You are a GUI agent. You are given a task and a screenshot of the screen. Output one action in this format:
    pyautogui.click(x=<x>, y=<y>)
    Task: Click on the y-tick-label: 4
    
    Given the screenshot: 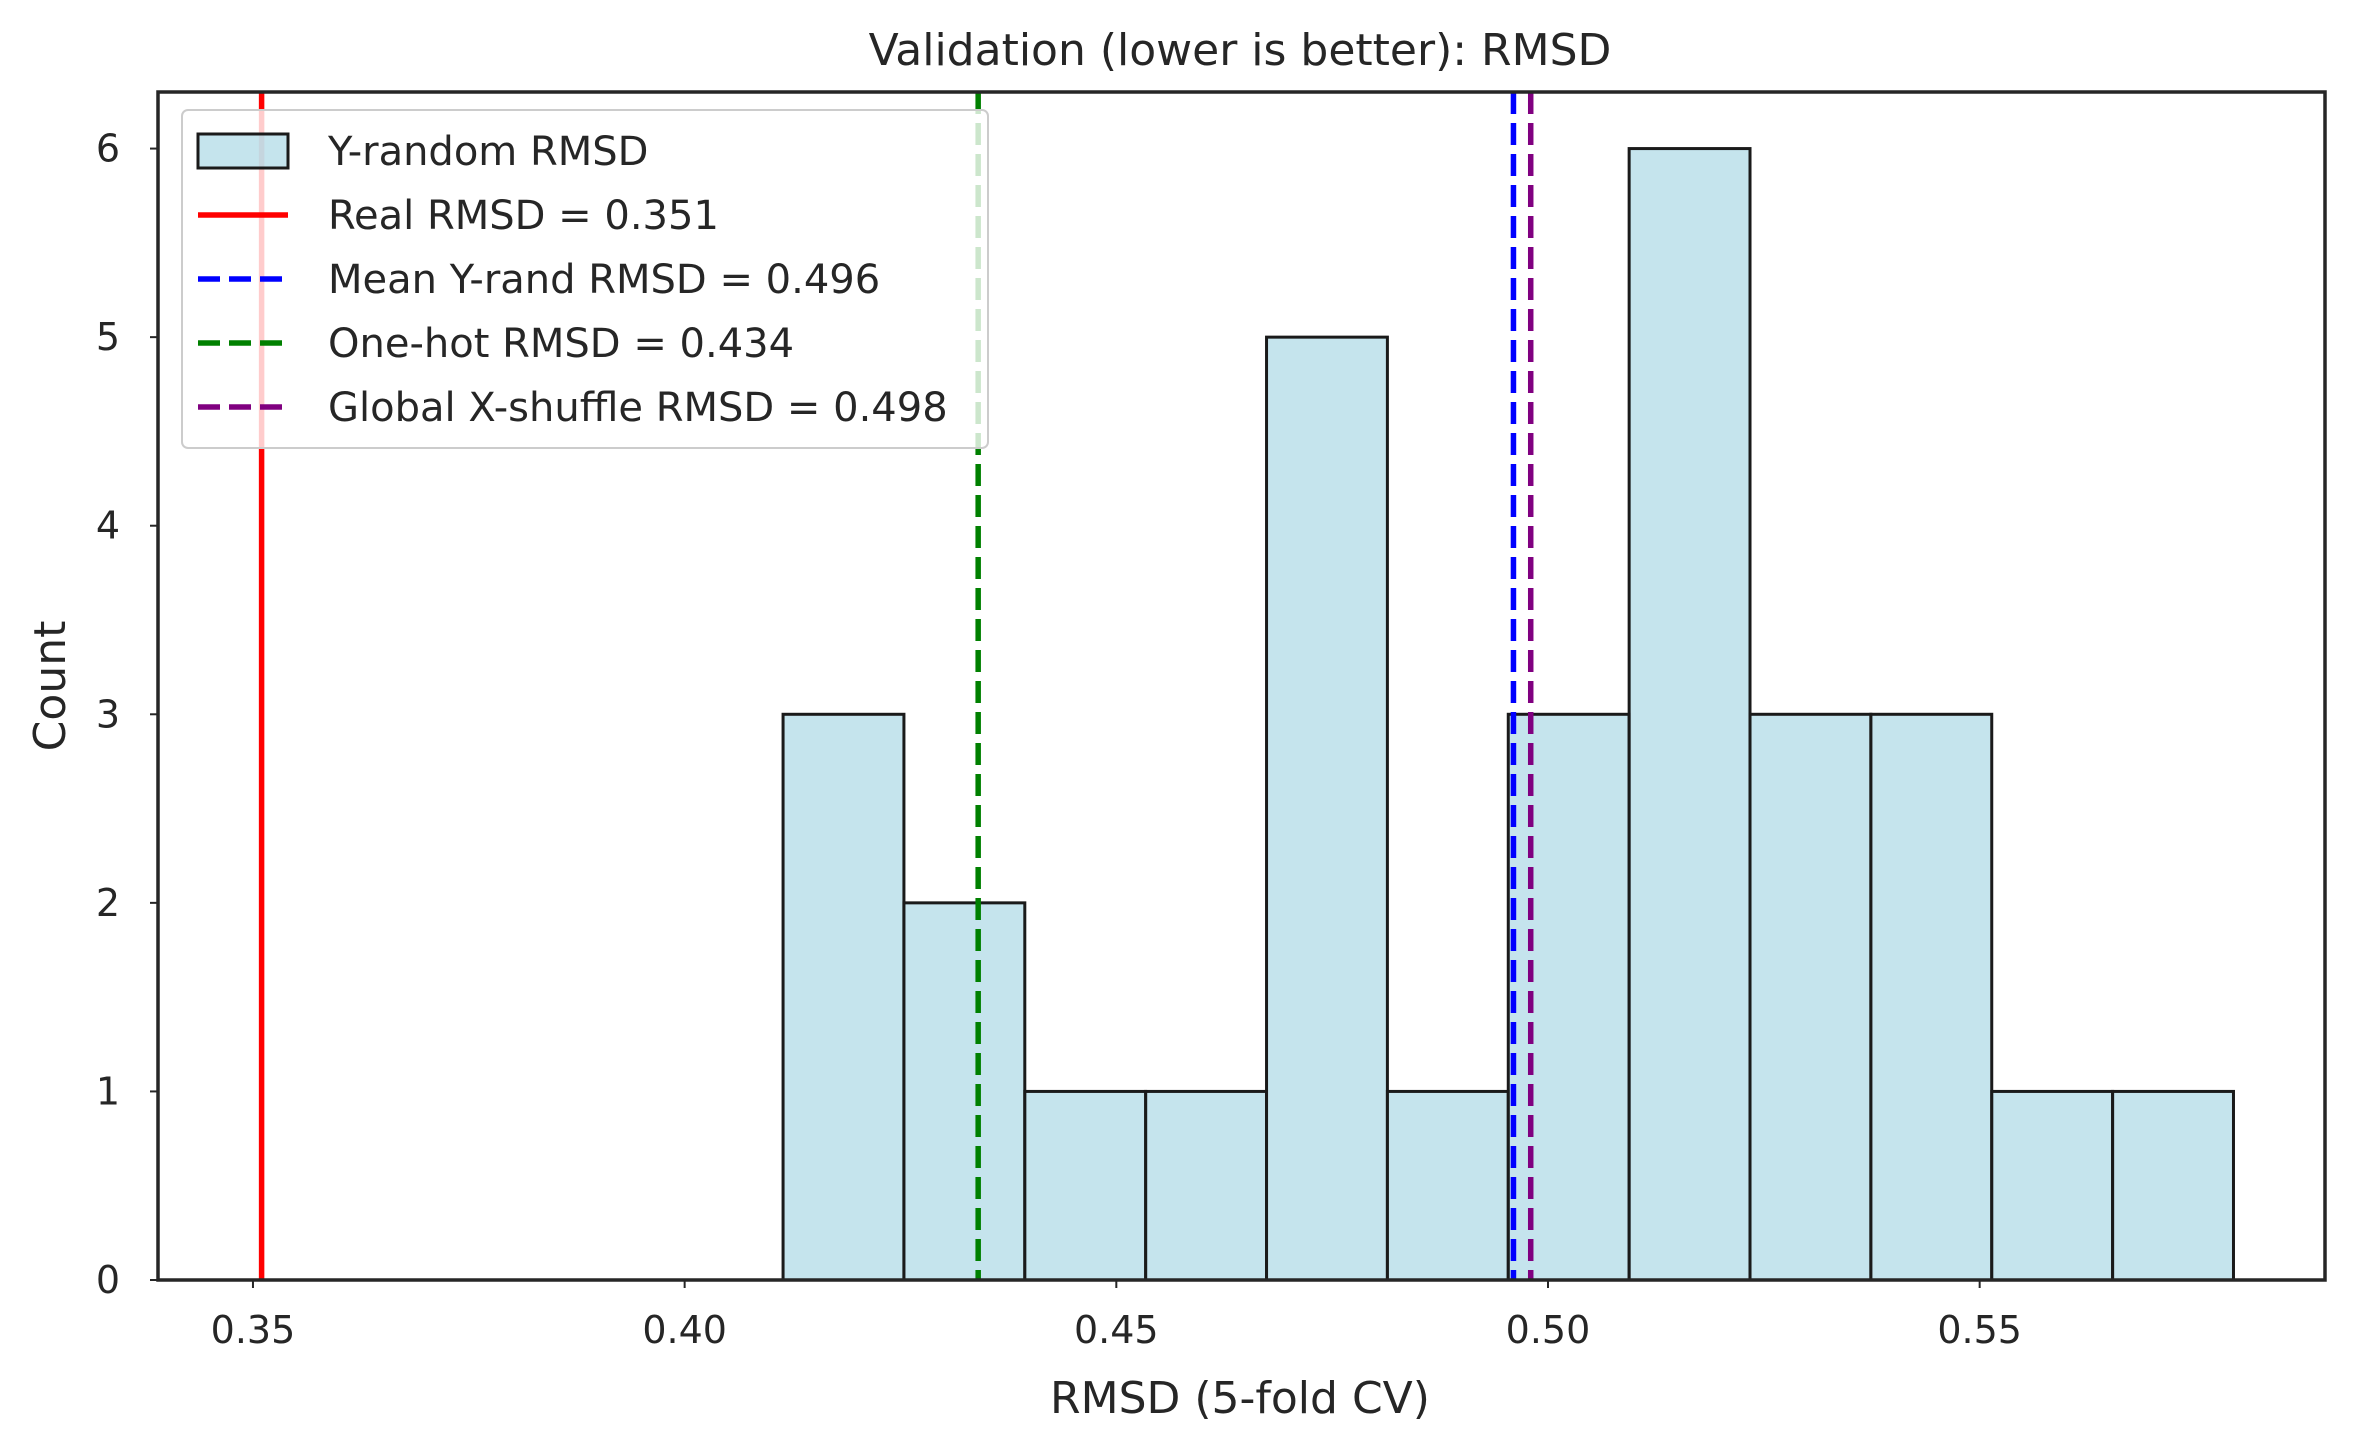 What is the action you would take?
    pyautogui.click(x=108, y=526)
    